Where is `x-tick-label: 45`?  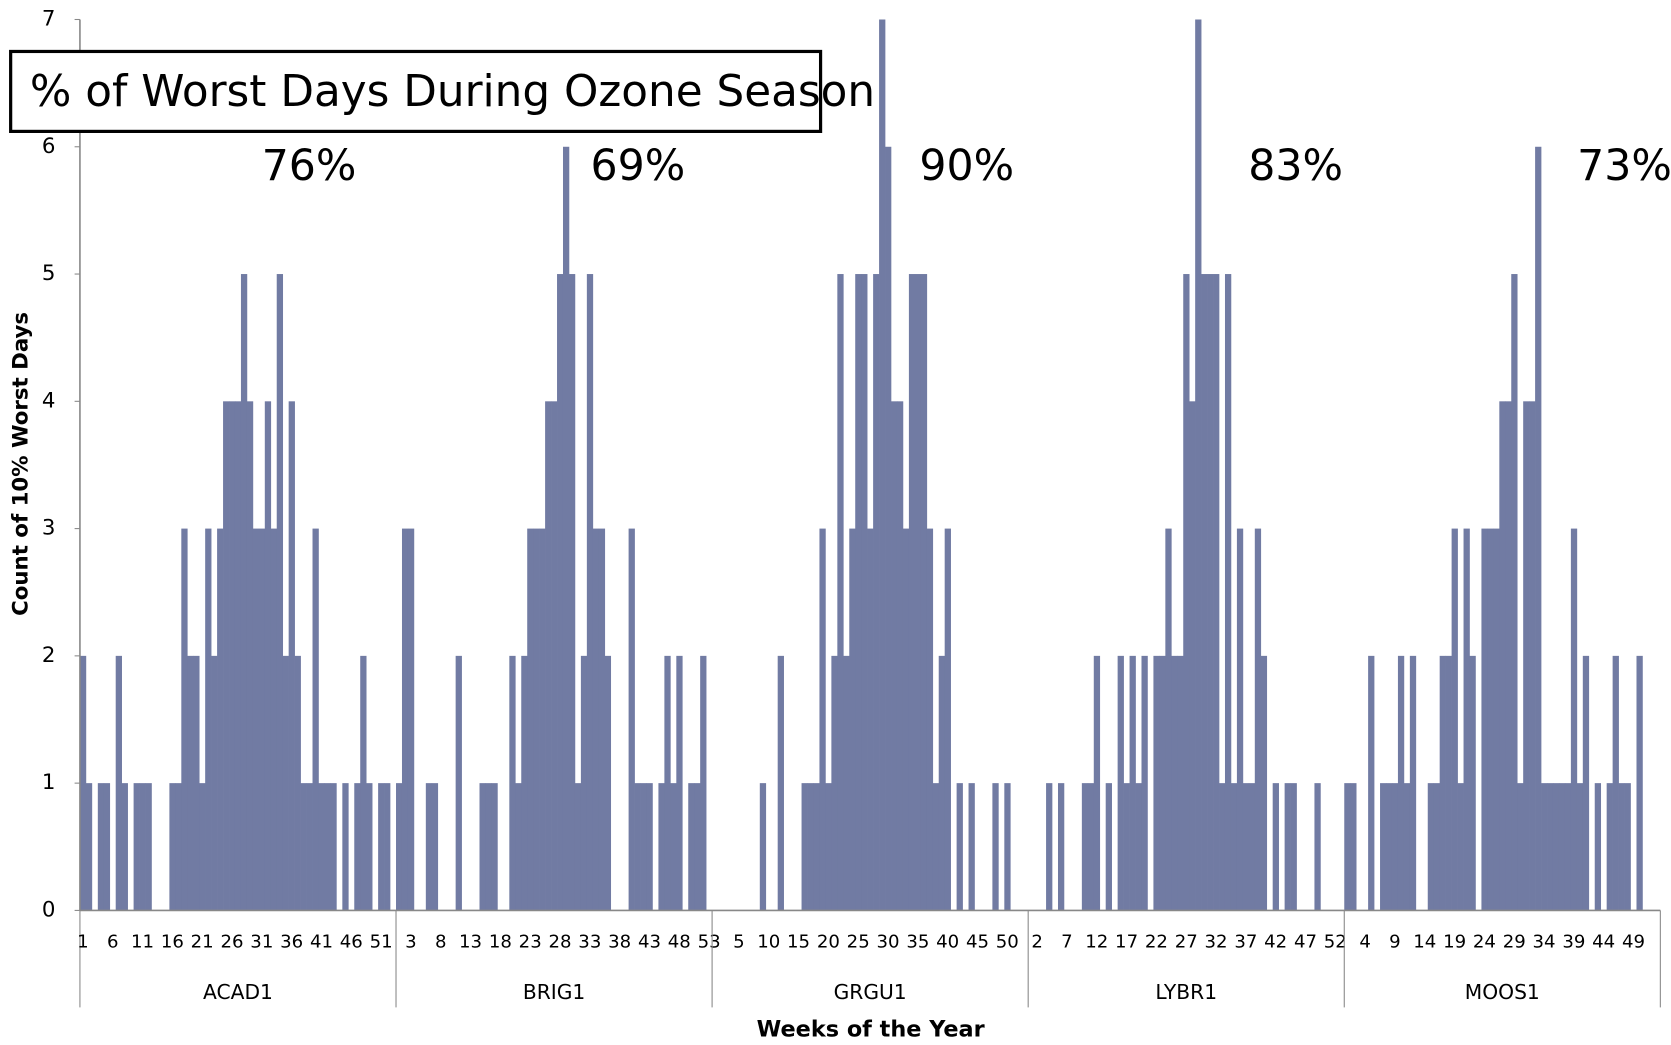 x-tick-label: 45 is located at coordinates (977, 941).